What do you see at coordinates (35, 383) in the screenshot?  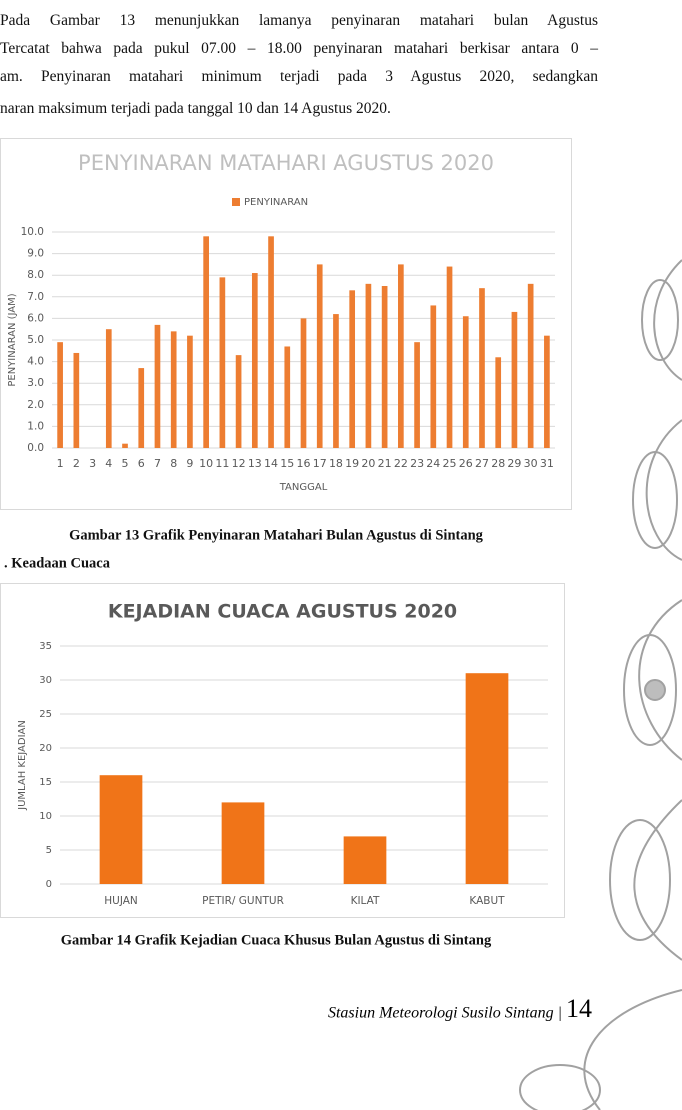 I see `y-tick-label: 3.0` at bounding box center [35, 383].